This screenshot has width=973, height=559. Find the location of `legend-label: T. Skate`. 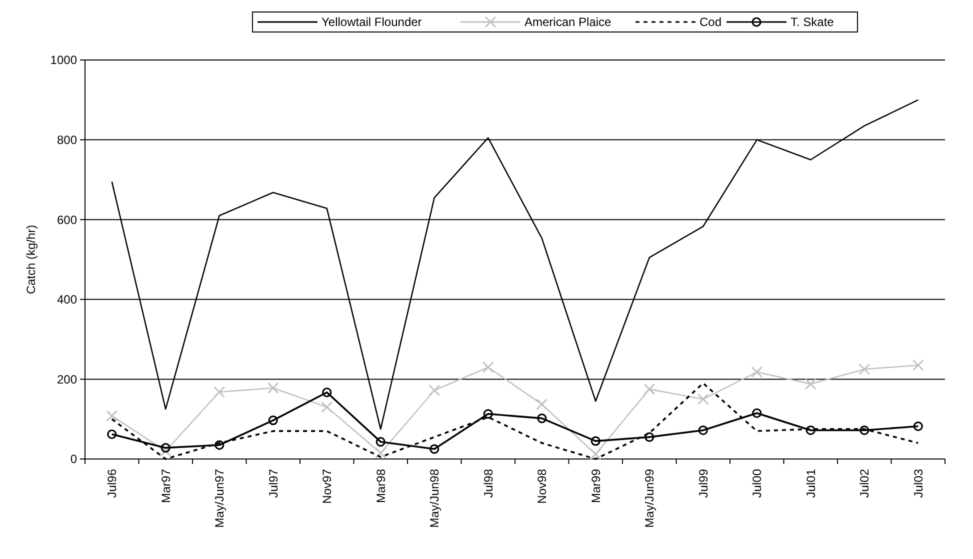

legend-label: T. Skate is located at coordinates (812, 22).